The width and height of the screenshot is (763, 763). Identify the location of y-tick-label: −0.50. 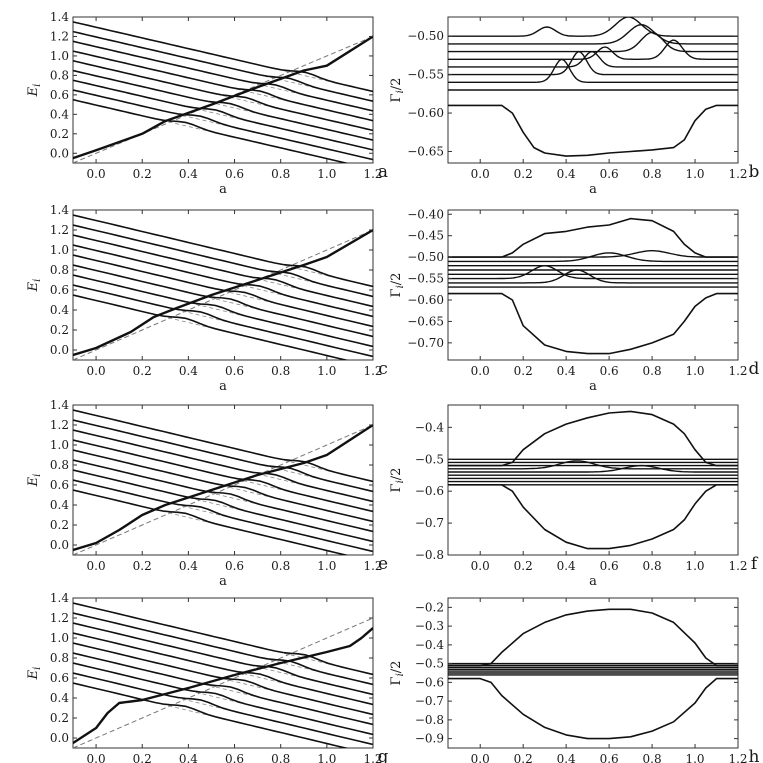
(425, 257).